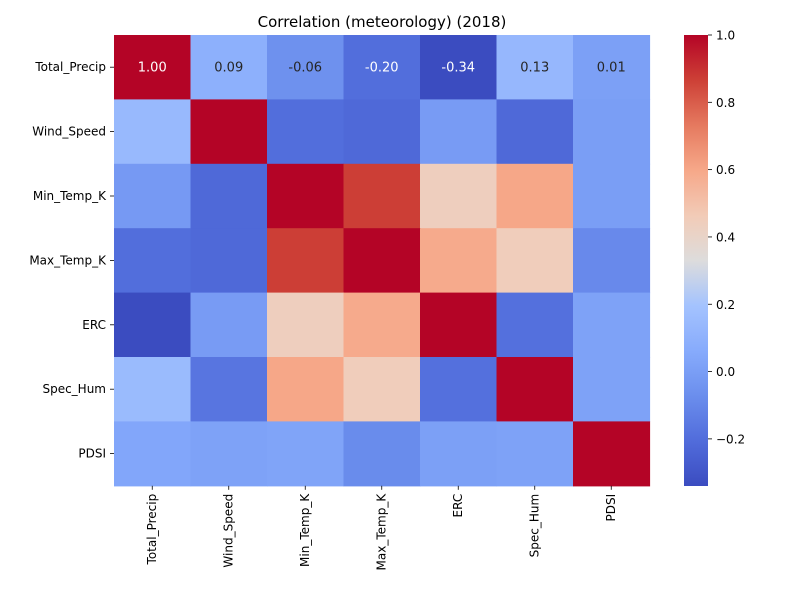  What do you see at coordinates (92, 454) in the screenshot?
I see `y-tick-label: PDSI` at bounding box center [92, 454].